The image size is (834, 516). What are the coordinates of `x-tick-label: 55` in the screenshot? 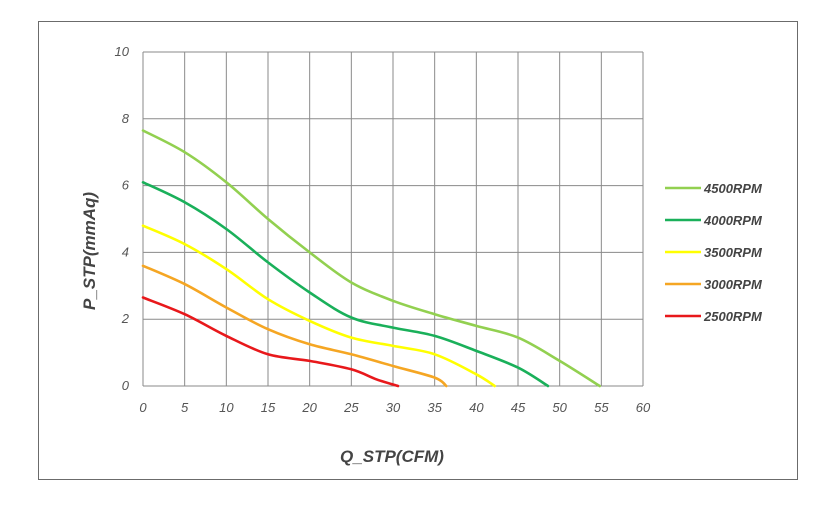 It's located at (601, 407).